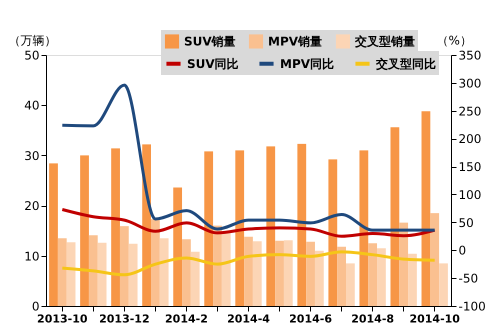 The width and height of the screenshot is (499, 324). What do you see at coordinates (470, 139) in the screenshot?
I see `y2-tick-label: 200` at bounding box center [470, 139].